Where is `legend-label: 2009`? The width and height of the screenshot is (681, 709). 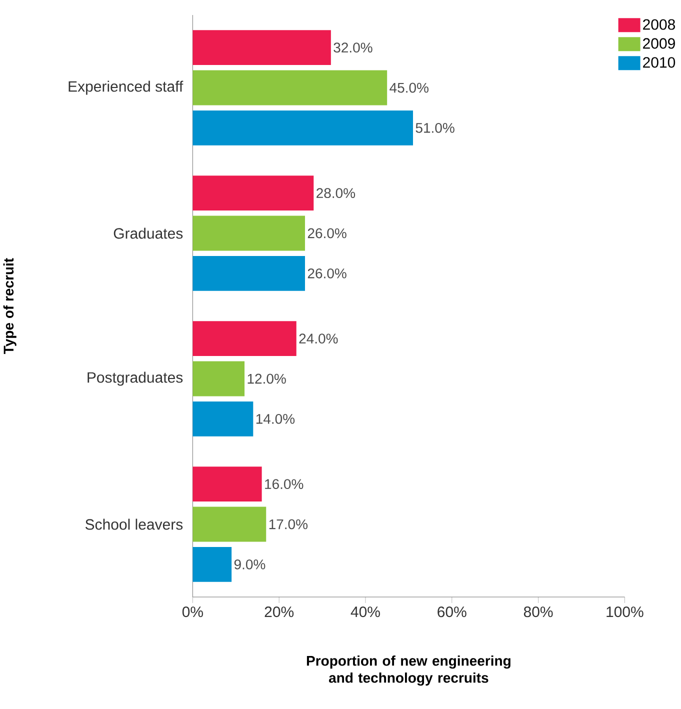
legend-label: 2009 is located at coordinates (659, 43).